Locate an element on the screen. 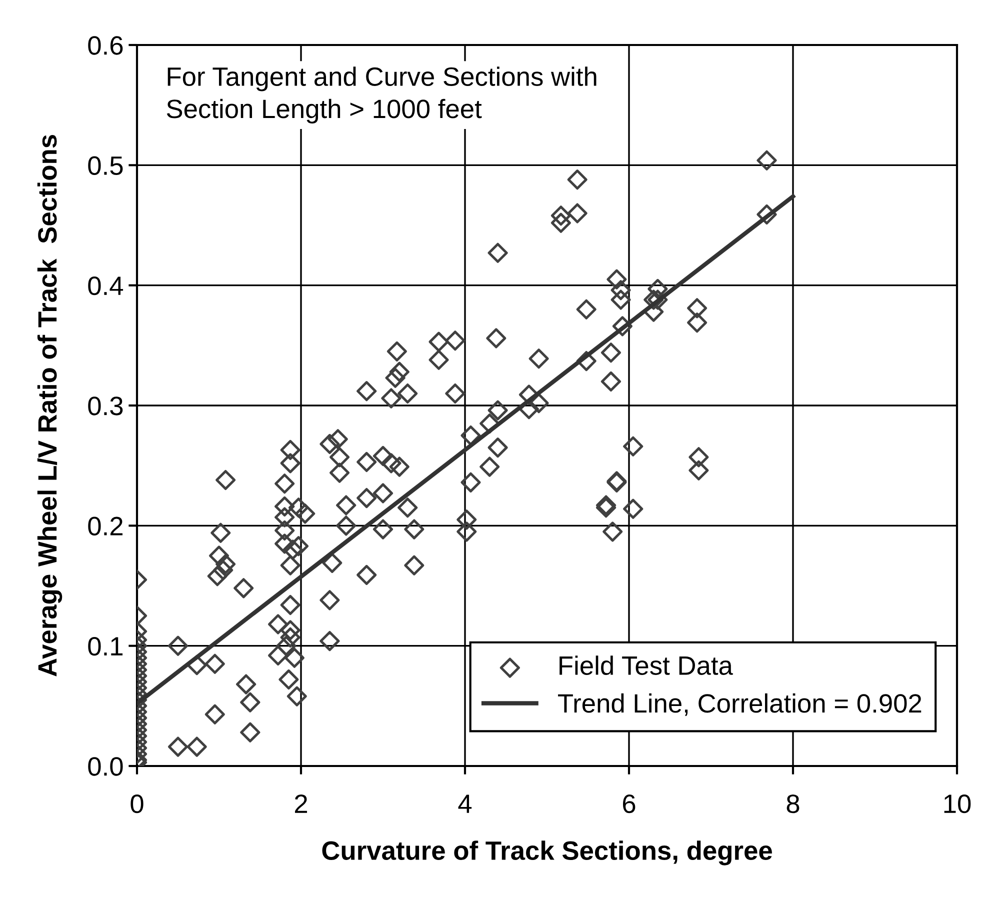 This screenshot has width=997, height=898. y-tick-label: 0.4 is located at coordinates (106, 286).